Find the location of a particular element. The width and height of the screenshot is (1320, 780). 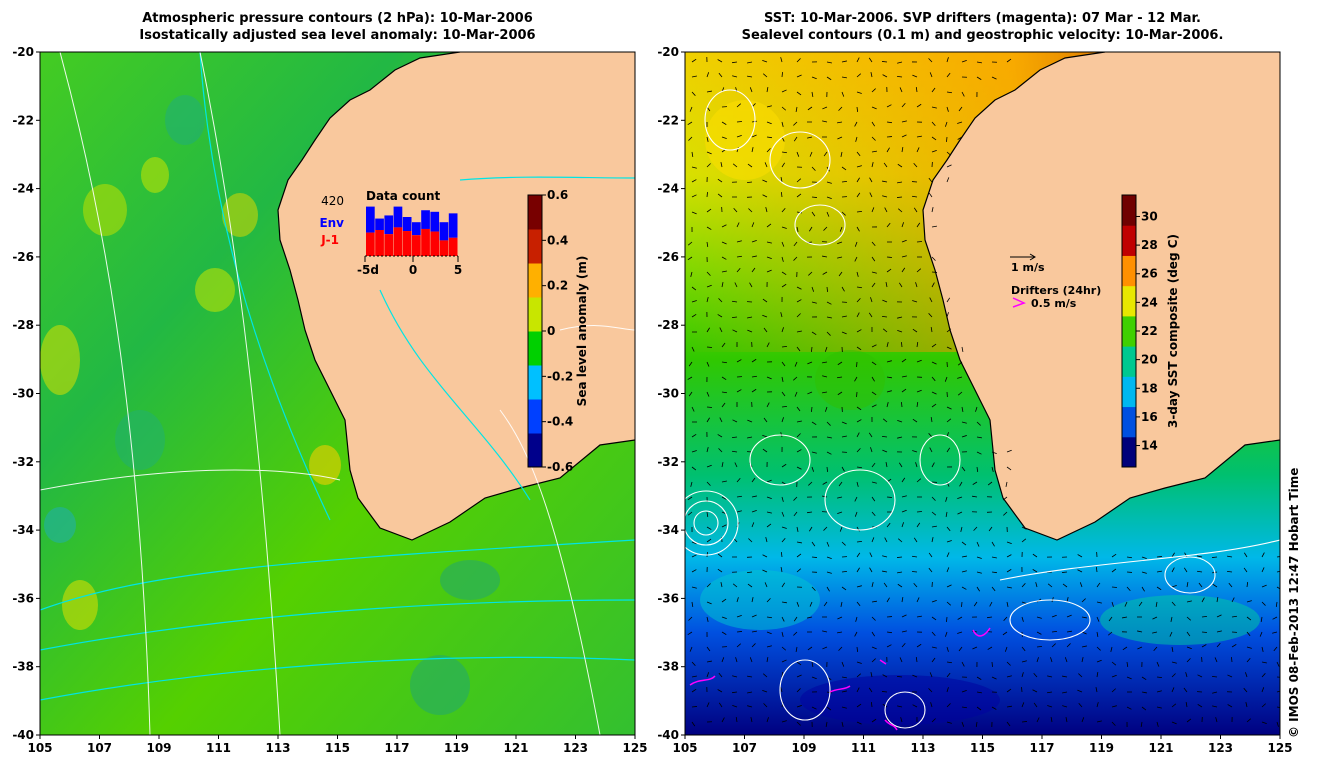

right-colorbar-ticks: 30 28 26 24 22 20 18 16 14 is located at coordinates (1147, 331).